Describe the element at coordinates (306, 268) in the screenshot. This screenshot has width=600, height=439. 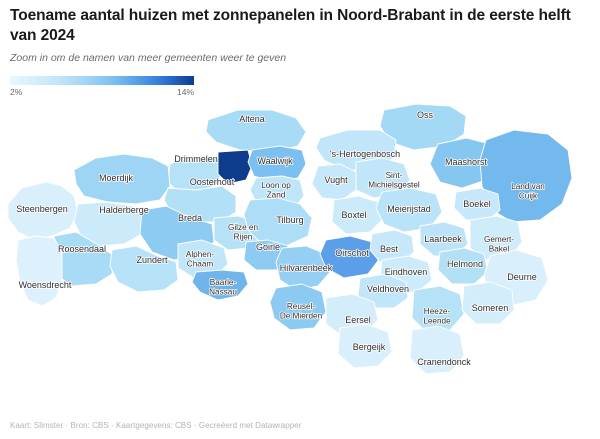
I see `region-label: Hilvarenbeek` at that location.